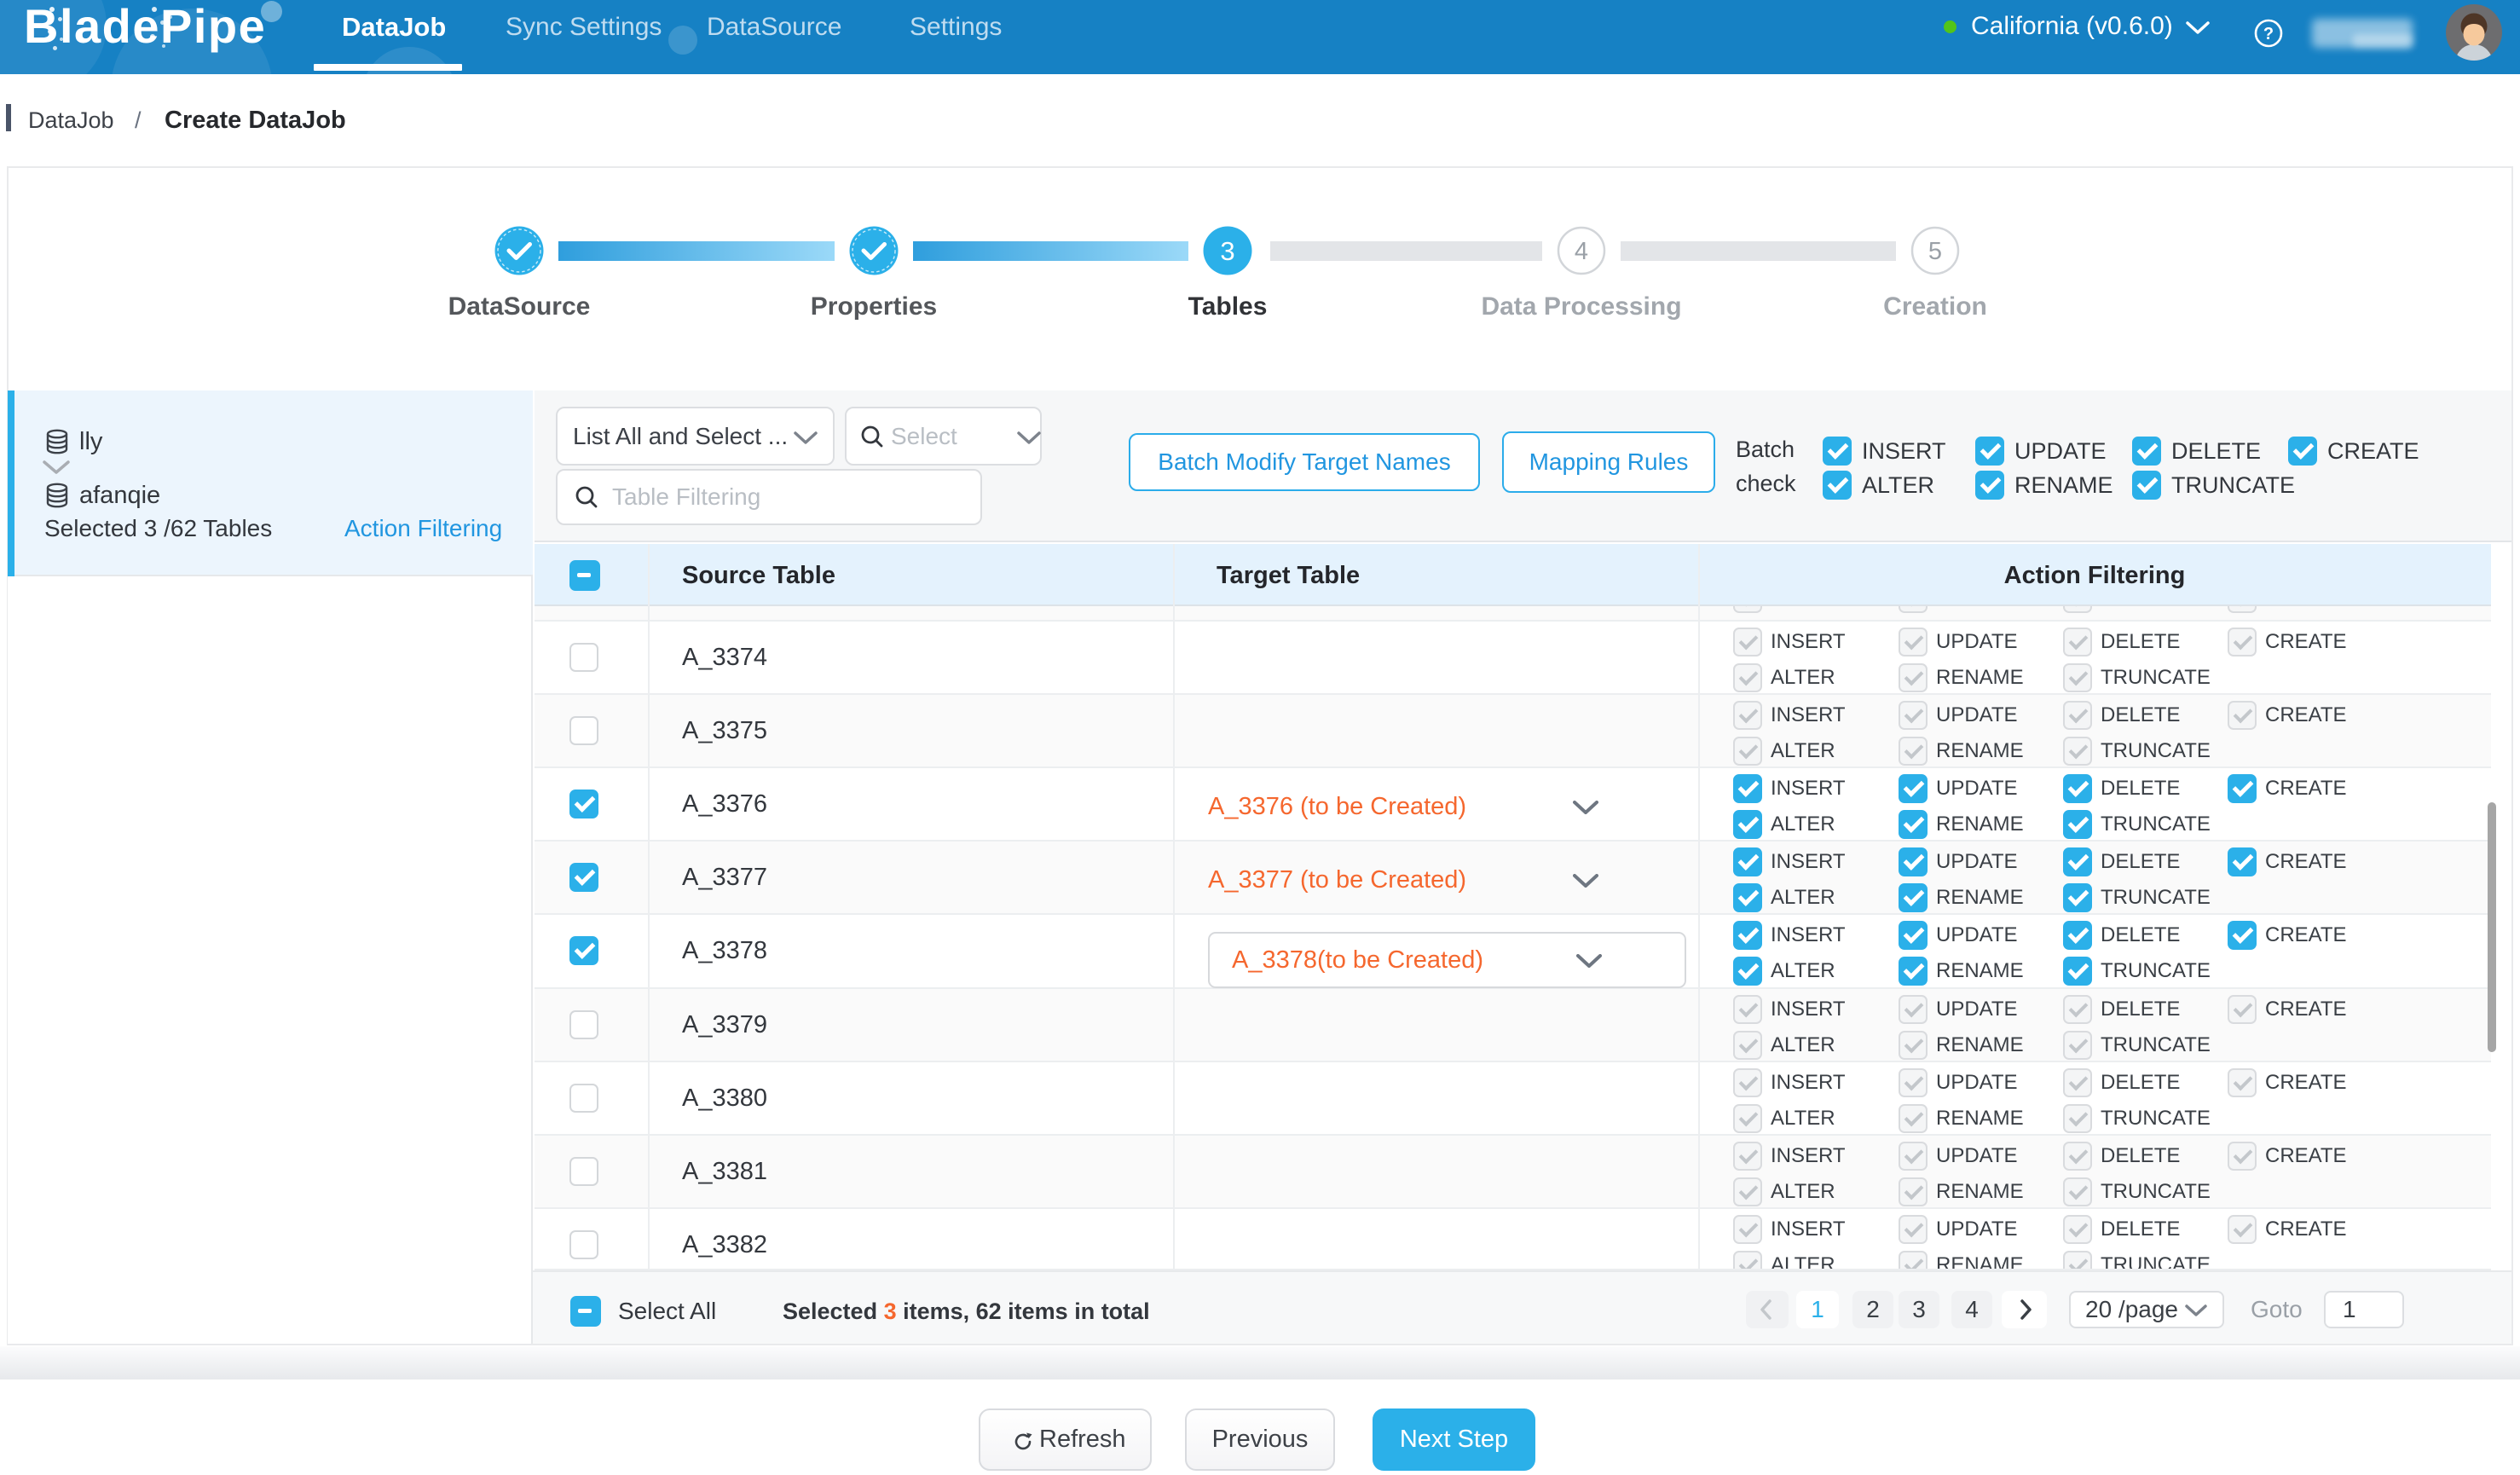 This screenshot has width=2520, height=1475. I want to click on svg-text: 5, so click(1935, 251).